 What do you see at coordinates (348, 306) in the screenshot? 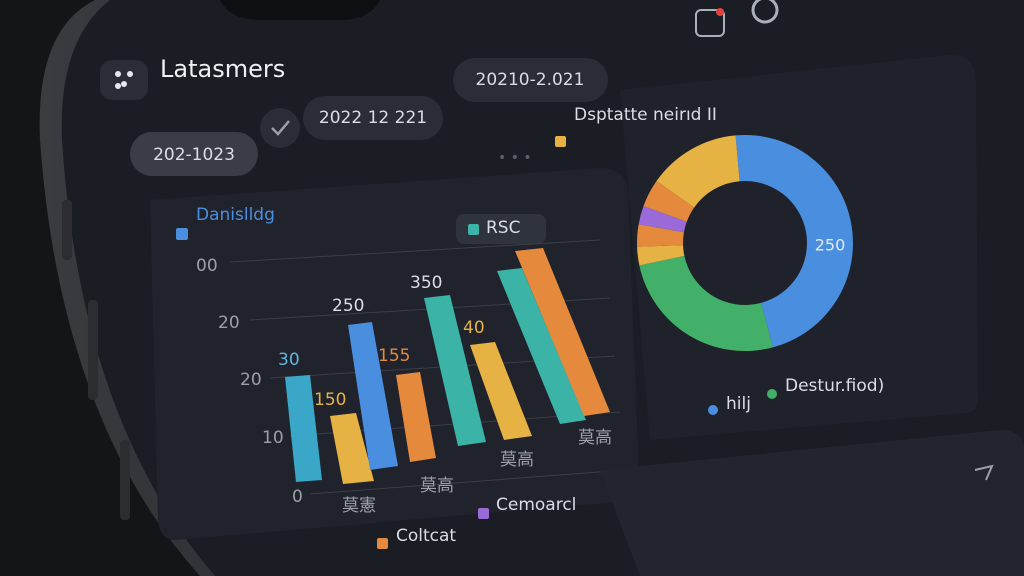
I see `bar-label: 250` at bounding box center [348, 306].